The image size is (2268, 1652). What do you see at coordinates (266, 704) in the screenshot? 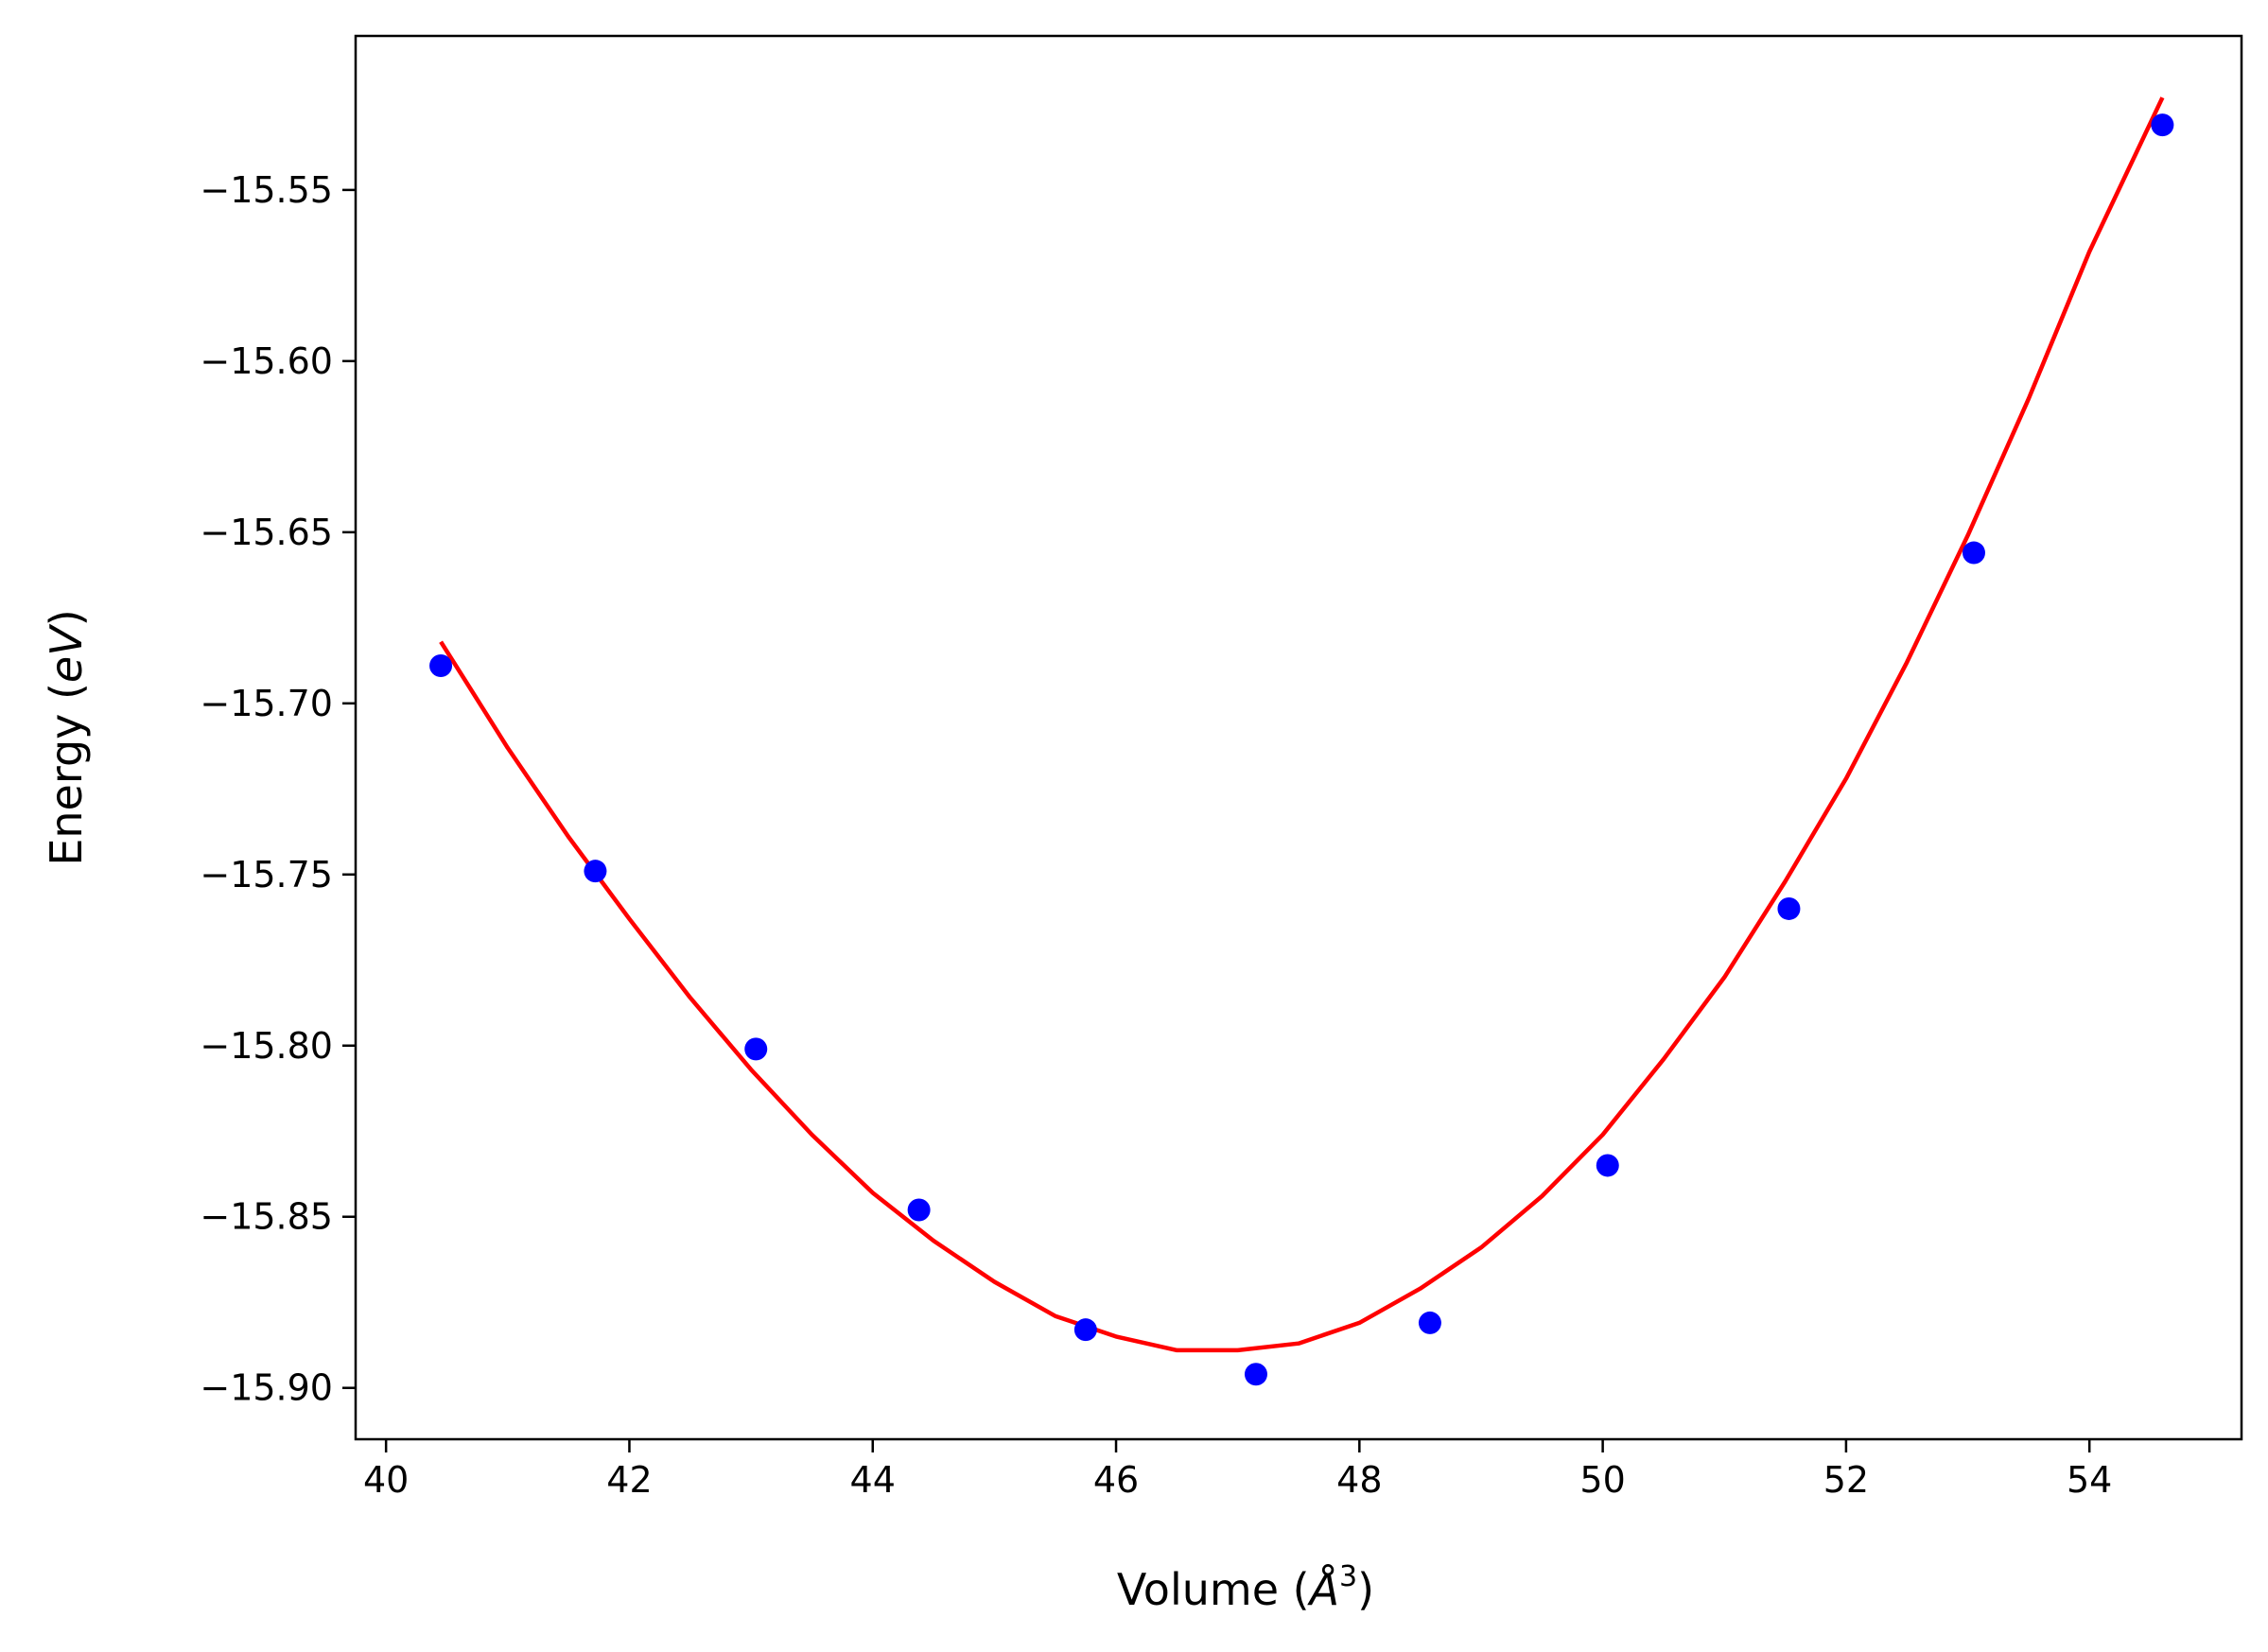
I see `y-tick-label: −15.70` at bounding box center [266, 704].